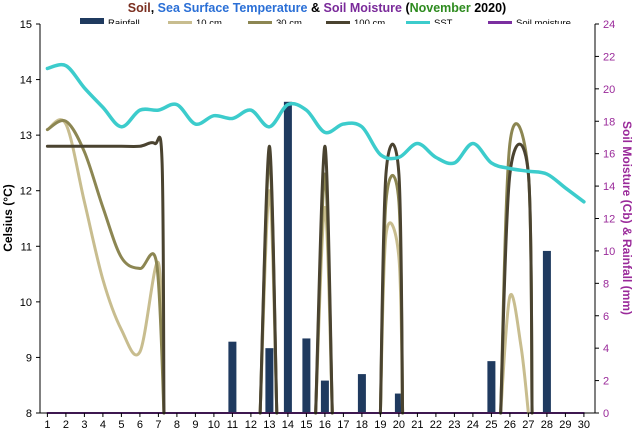 This screenshot has width=634, height=434. Describe the element at coordinates (369, 23) in the screenshot. I see `legend-label: 100 cm` at that location.